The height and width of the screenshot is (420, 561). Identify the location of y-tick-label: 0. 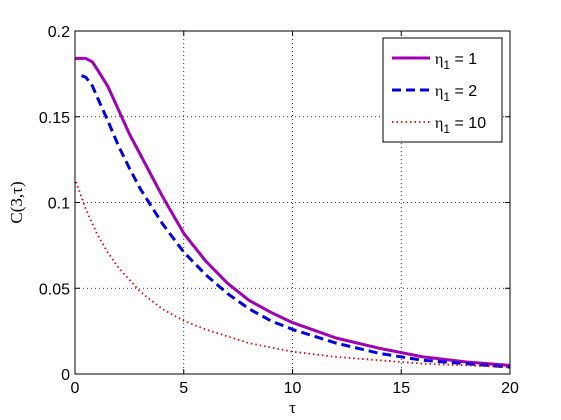
(65, 375).